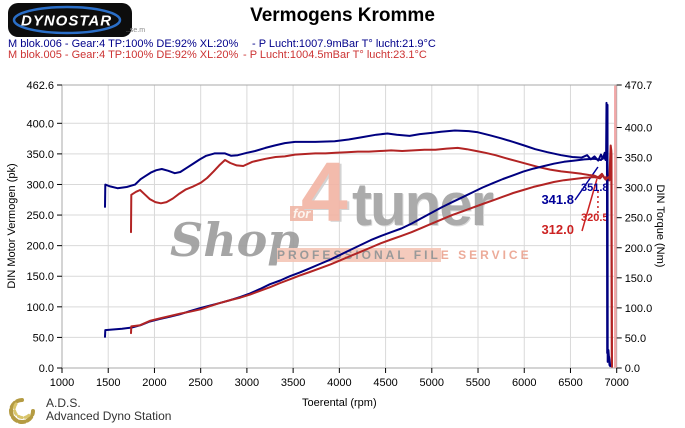 Image resolution: width=685 pixels, height=428 pixels. I want to click on watermark-tagline-left: PROFESSIONAL FIL, so click(359, 255).